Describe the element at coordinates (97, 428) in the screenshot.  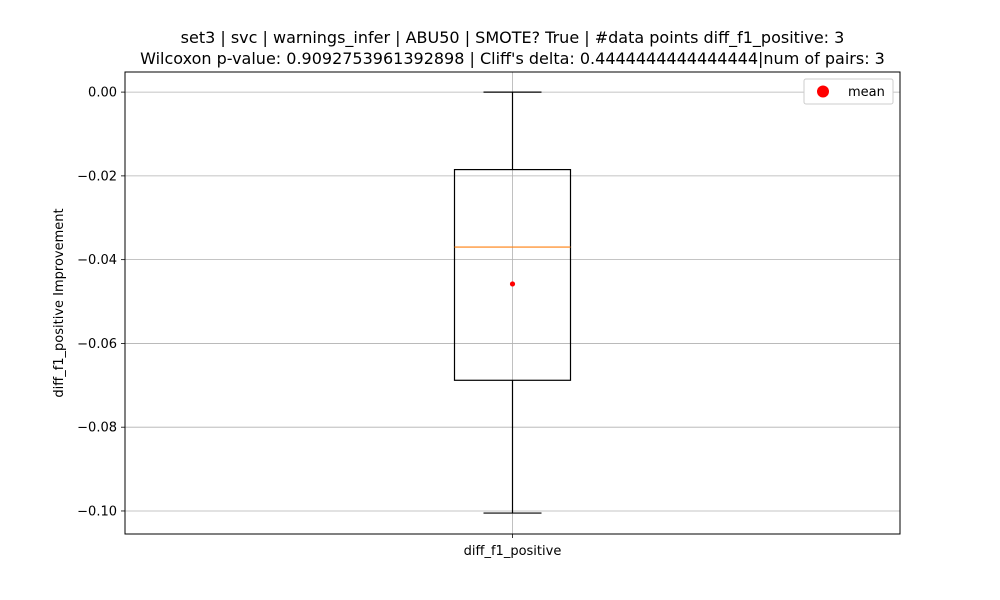
I see `y-tick-label: −0.08` at that location.